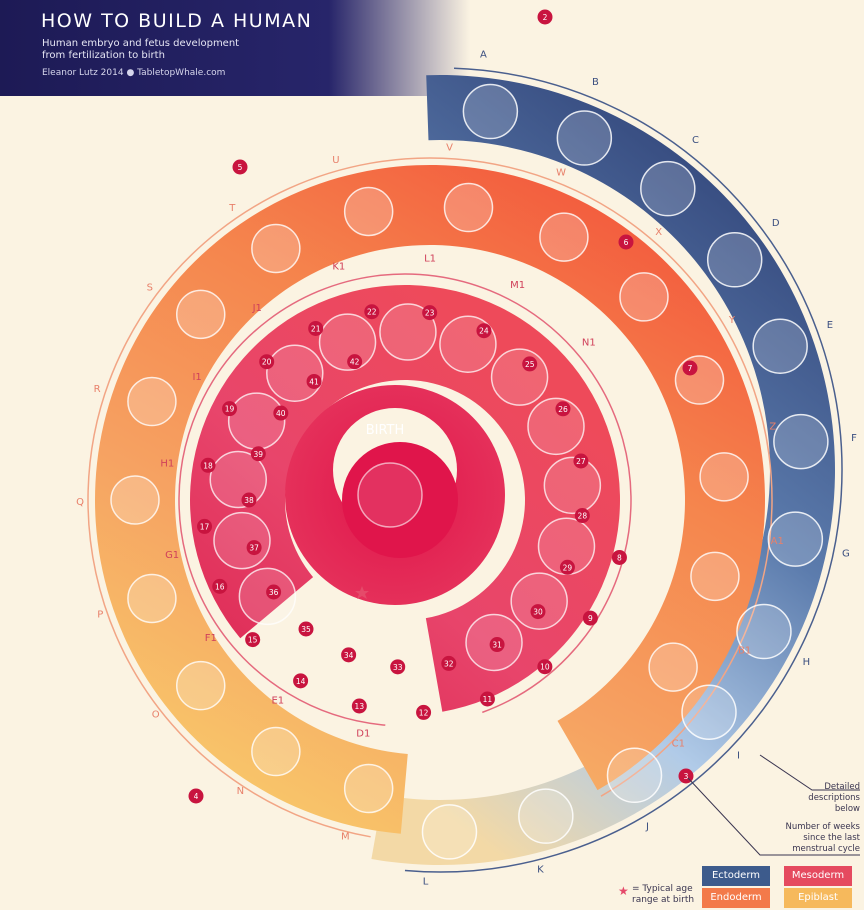 This screenshot has width=864, height=910. Describe the element at coordinates (208, 465) in the screenshot. I see `svg-text: 18` at that location.